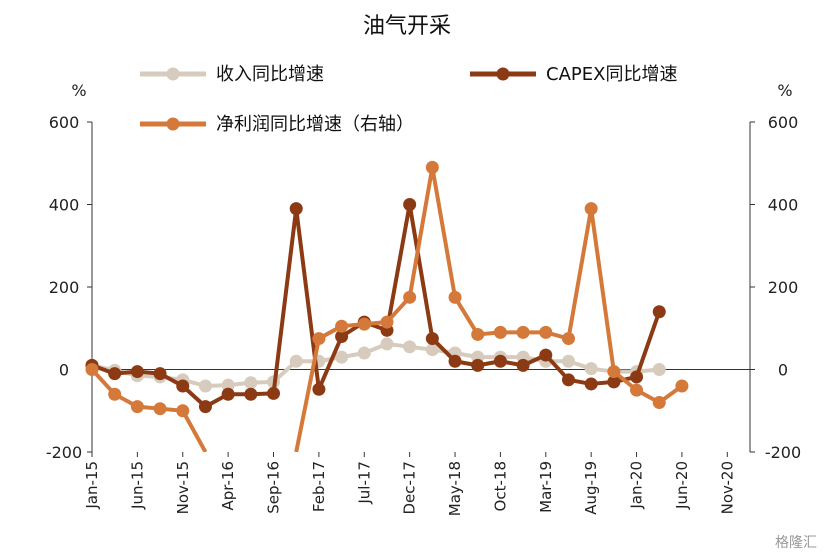  I want to click on y-tick-label-right: 400, so click(783, 205).